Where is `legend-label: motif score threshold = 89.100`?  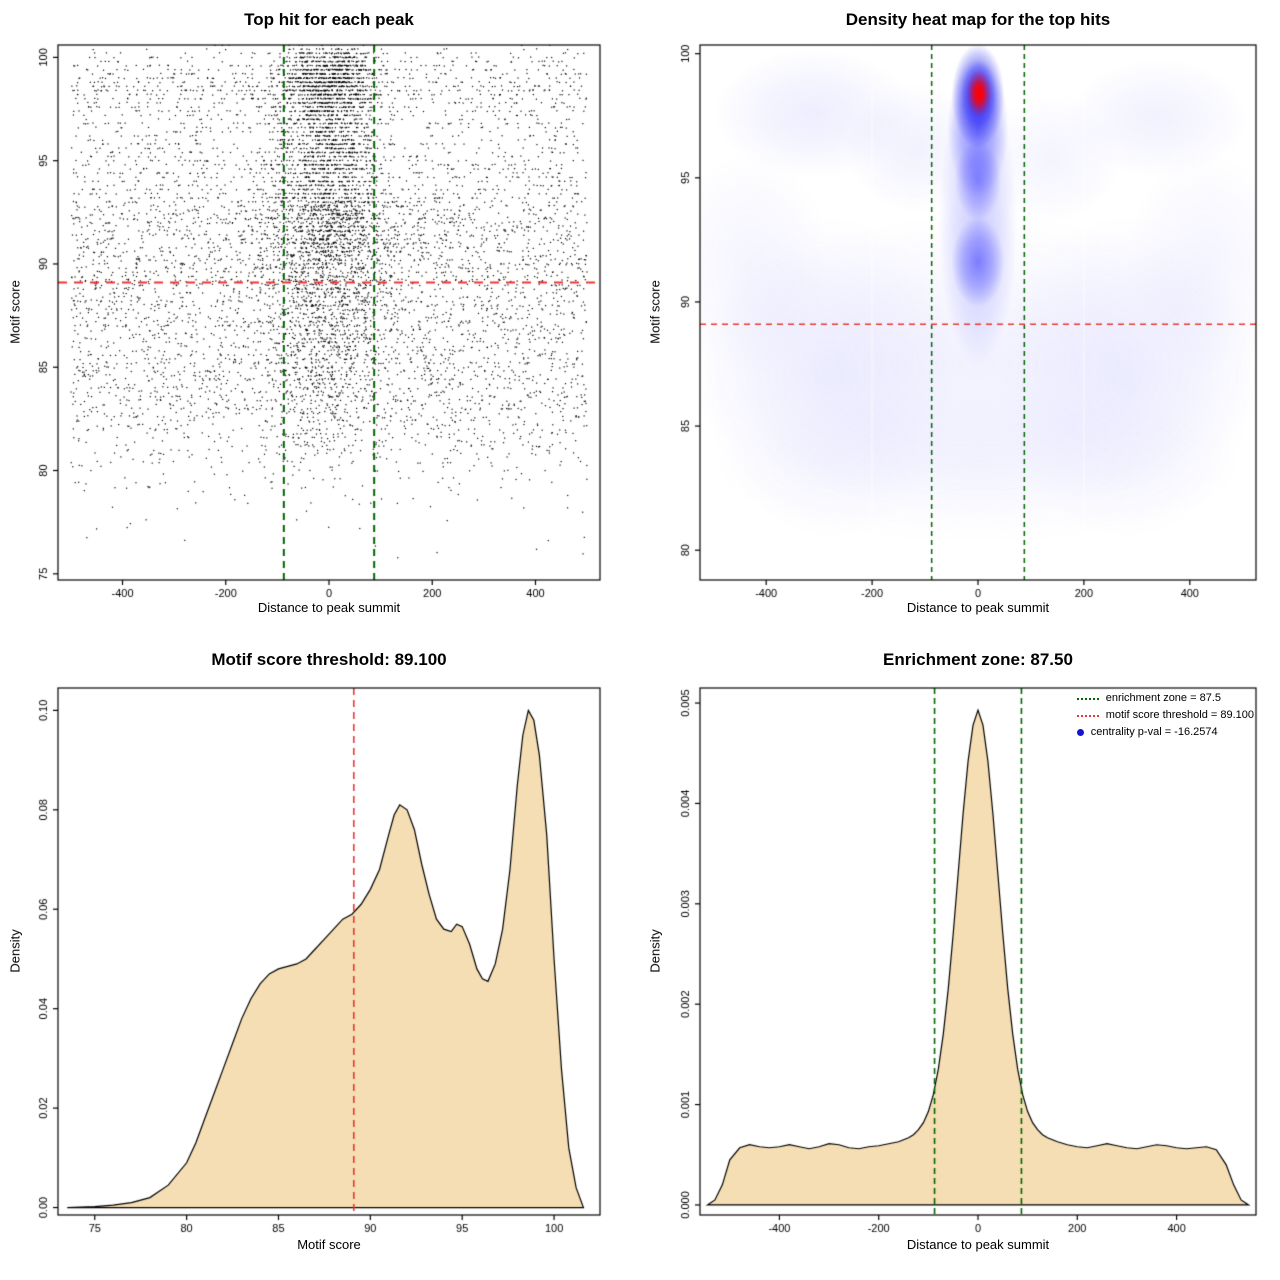 legend-label: motif score threshold = 89.100 is located at coordinates (1179, 715).